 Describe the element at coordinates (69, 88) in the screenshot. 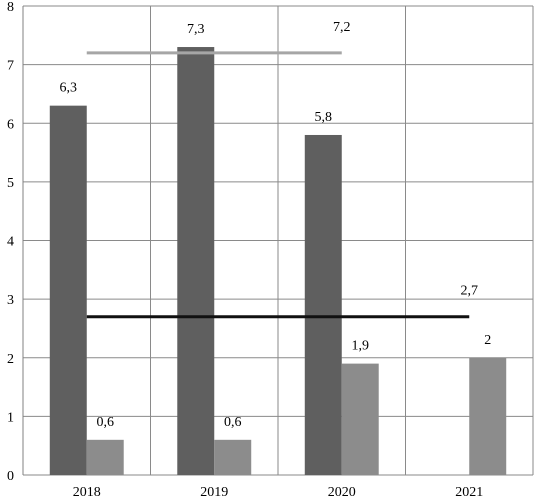

I see `bar-data-label: 6,3` at that location.